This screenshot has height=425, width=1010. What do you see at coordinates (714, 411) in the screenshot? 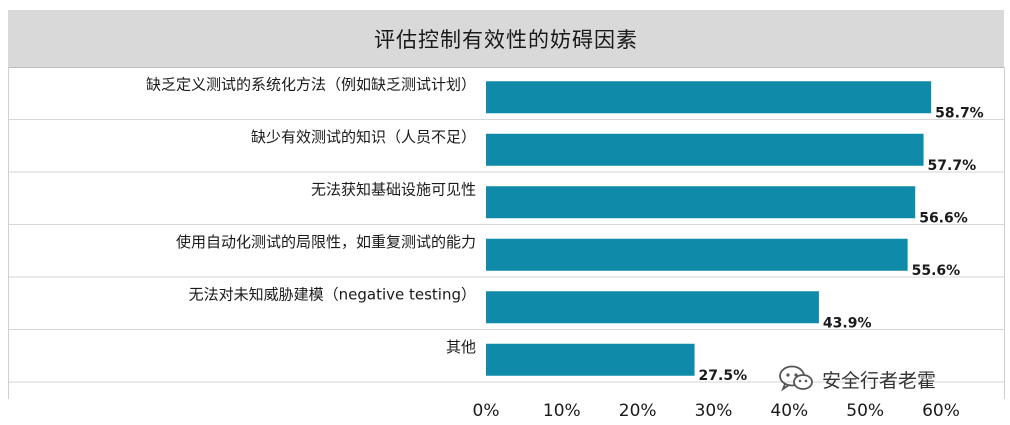
I see `x-tick-label: 30%` at bounding box center [714, 411].